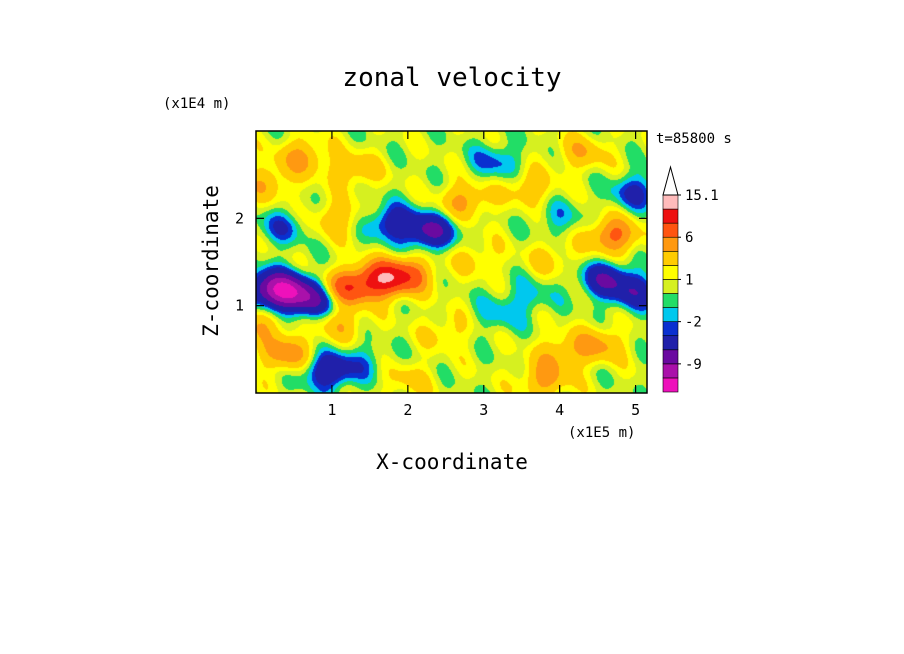 The image size is (904, 654). I want to click on x-tick-label: 4, so click(559, 410).